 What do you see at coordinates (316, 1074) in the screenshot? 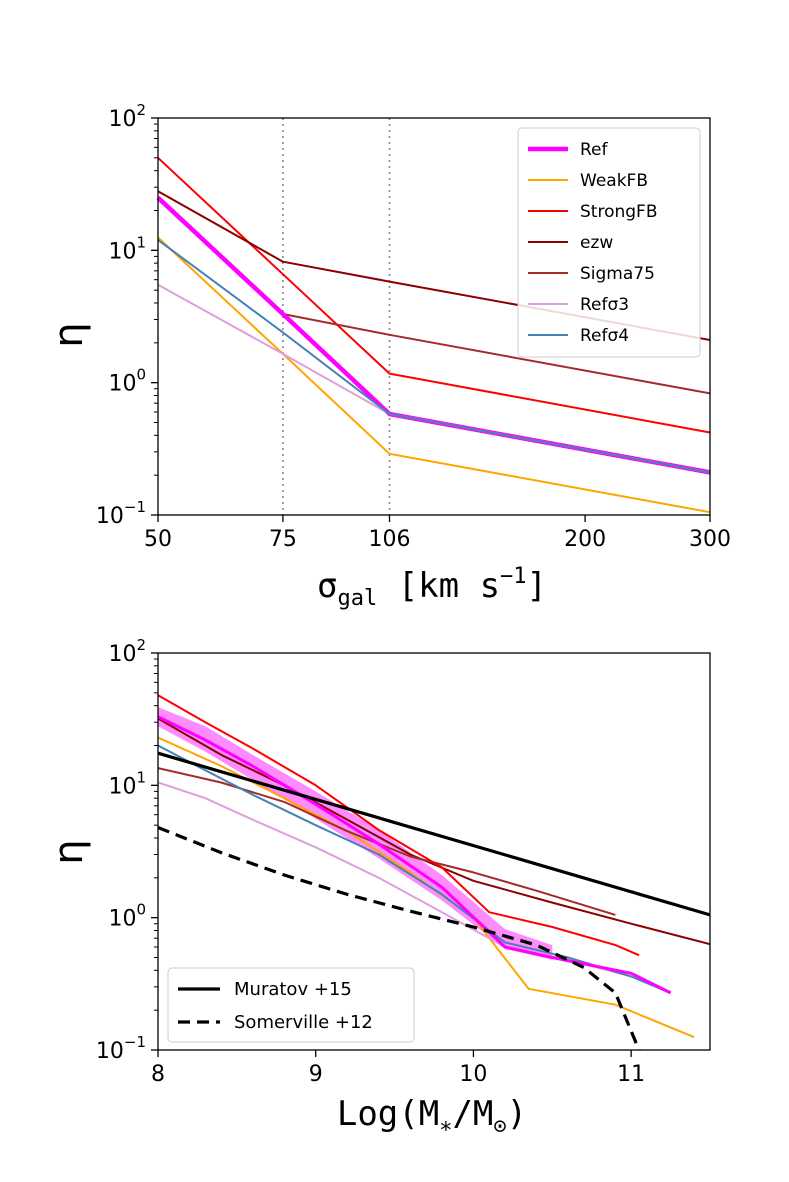
I see `x-tick-label: 9` at bounding box center [316, 1074].